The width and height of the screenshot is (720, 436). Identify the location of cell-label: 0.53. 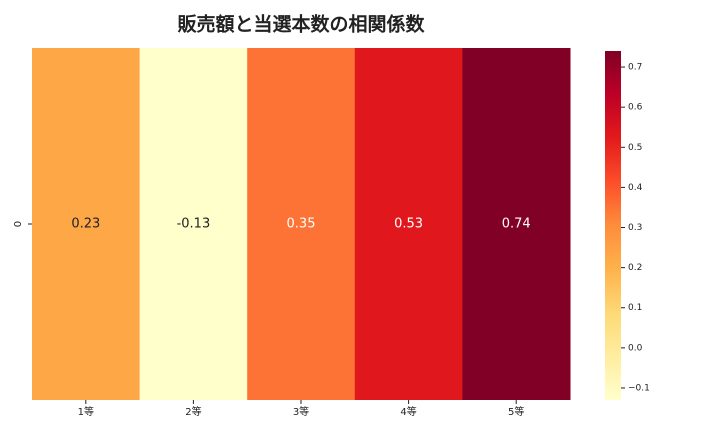
(408, 224).